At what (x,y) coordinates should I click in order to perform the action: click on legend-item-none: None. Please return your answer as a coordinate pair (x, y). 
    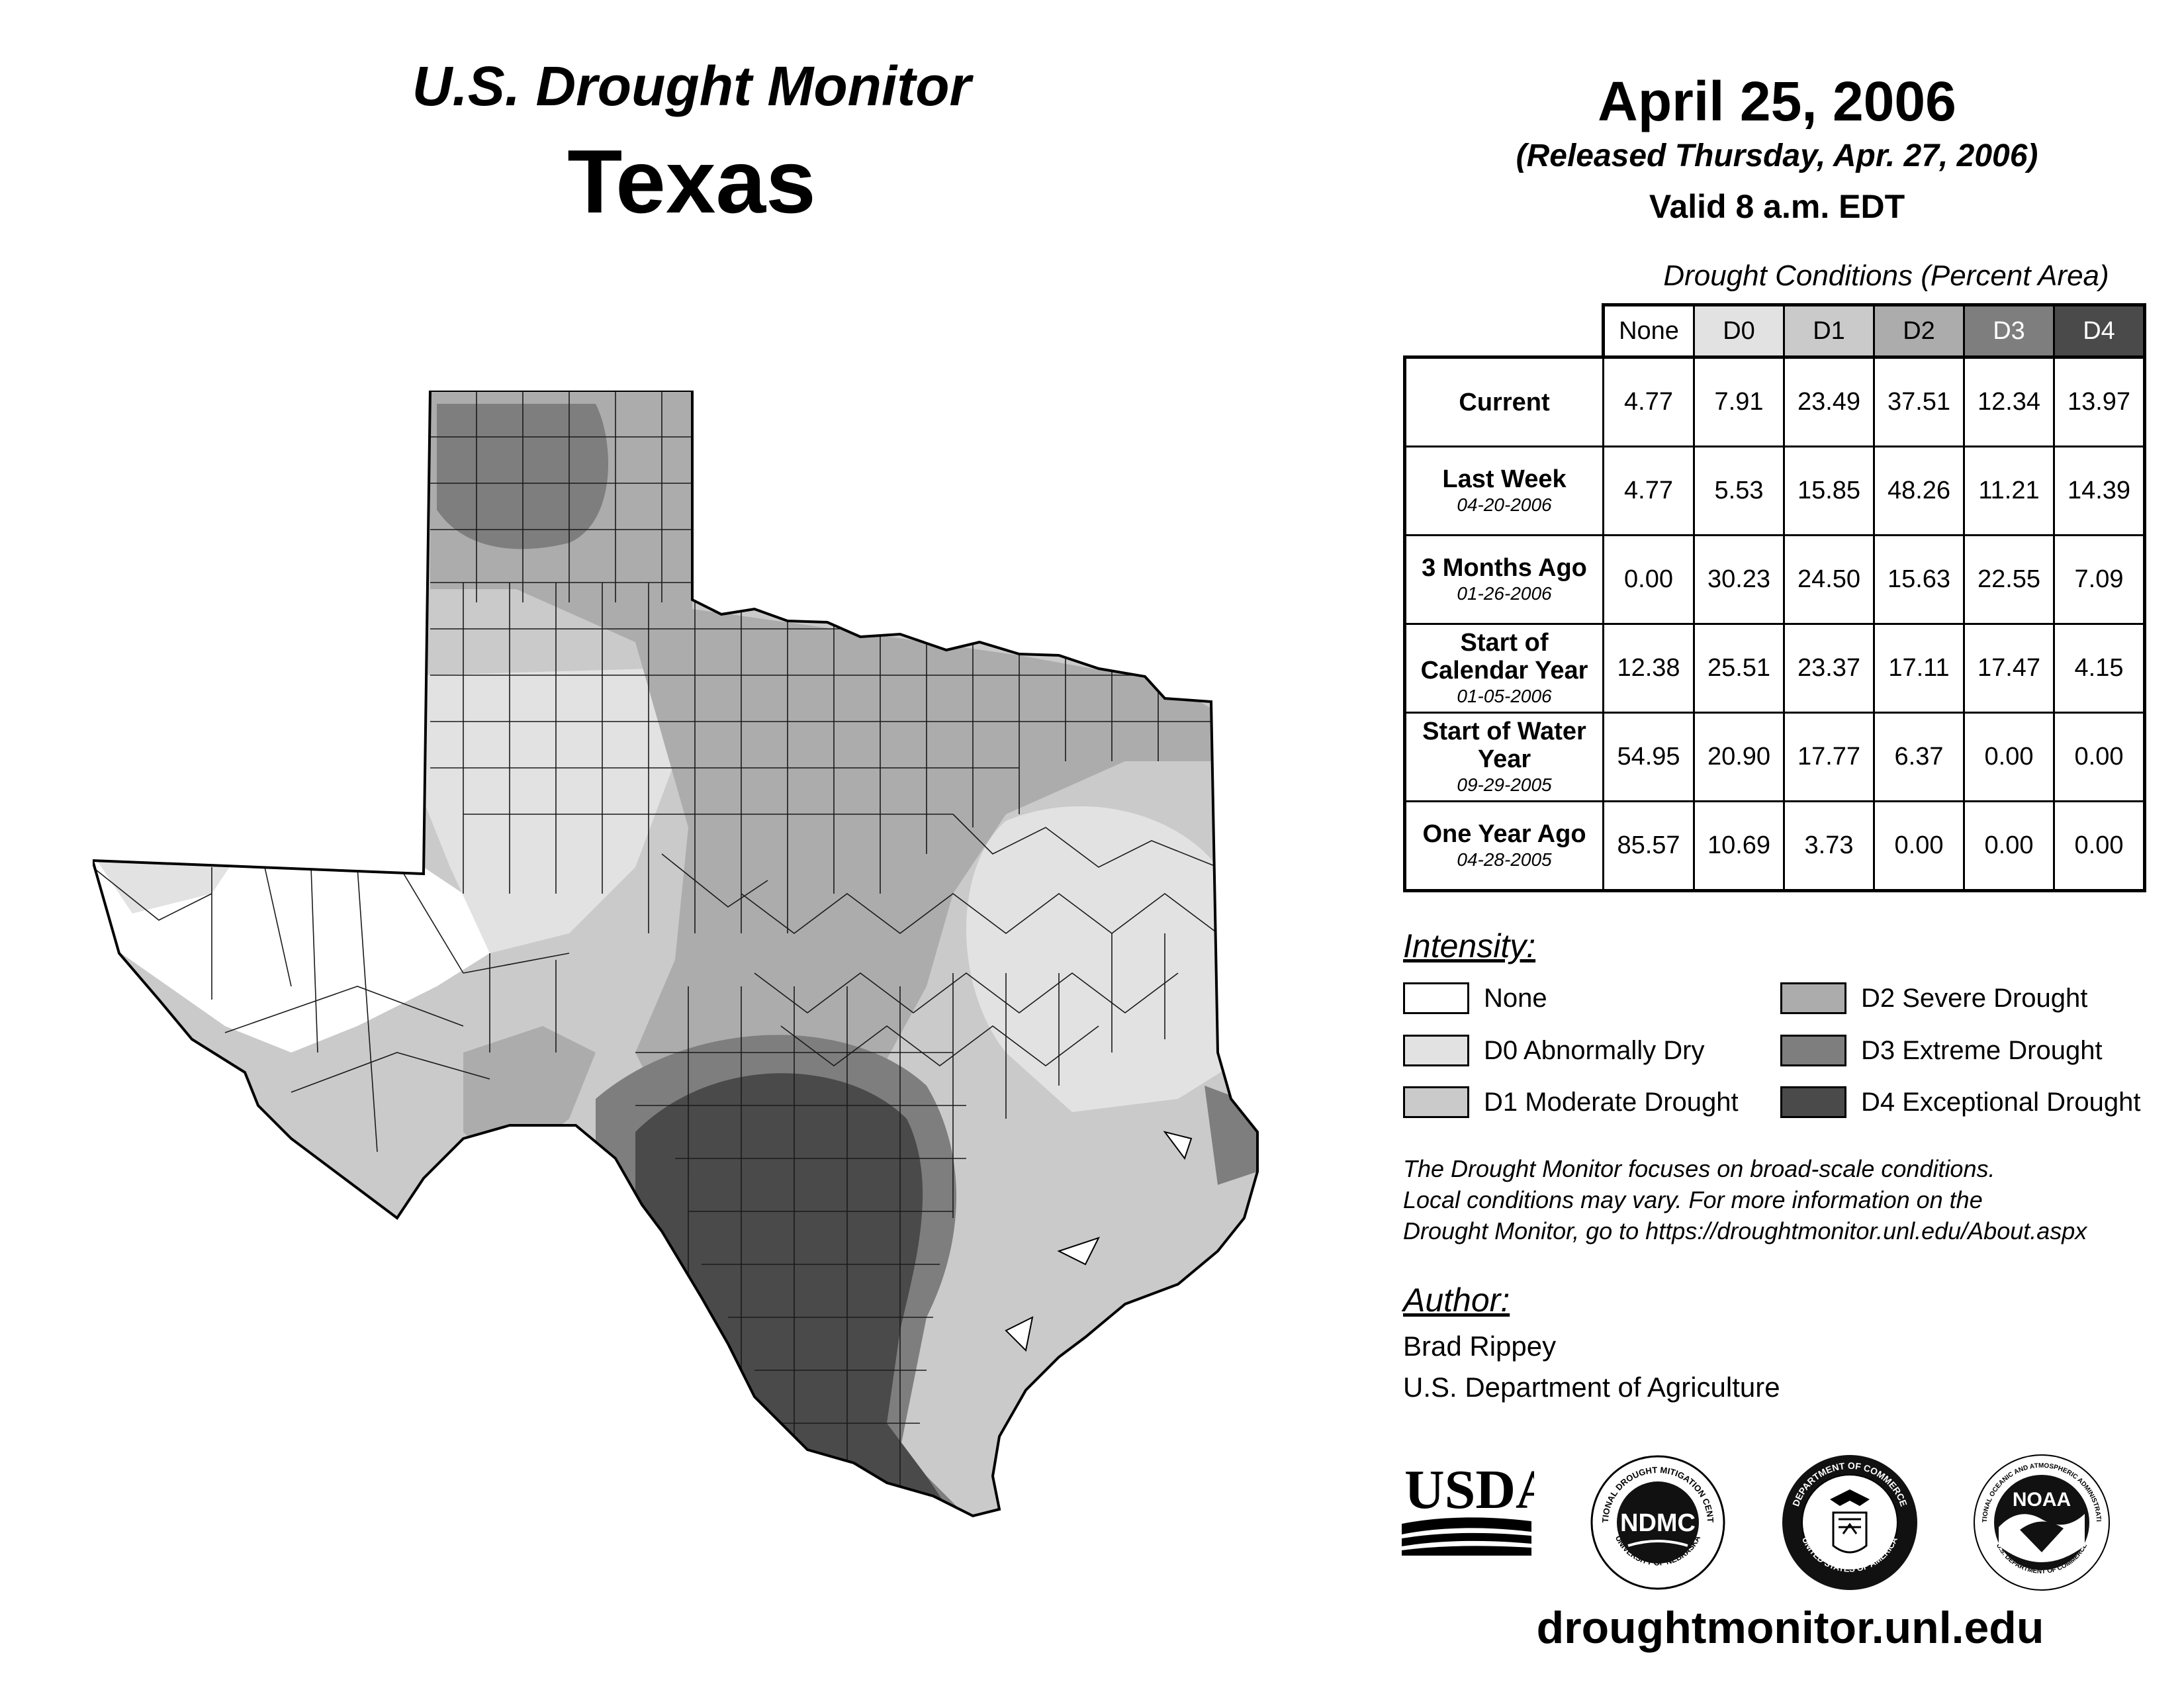
    Looking at the image, I should click on (1475, 998).